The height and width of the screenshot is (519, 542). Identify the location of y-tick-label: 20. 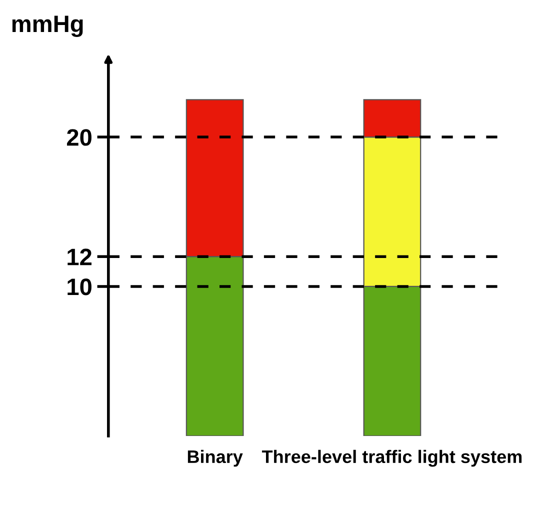
(79, 137).